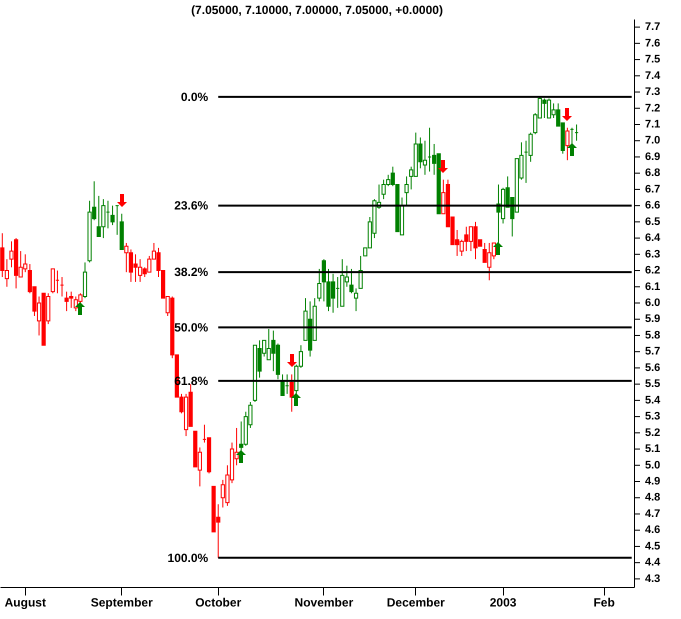  I want to click on y-tick-label: 6.7, so click(652, 189).